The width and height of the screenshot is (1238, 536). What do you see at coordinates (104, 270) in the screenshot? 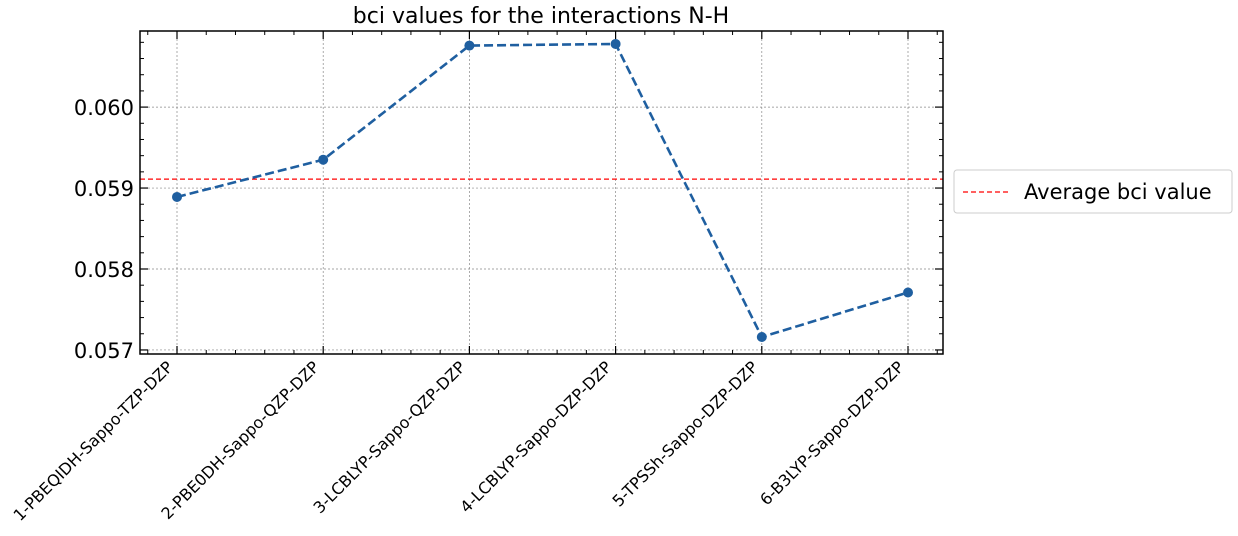
I see `y-tick-label: 0.058` at bounding box center [104, 270].